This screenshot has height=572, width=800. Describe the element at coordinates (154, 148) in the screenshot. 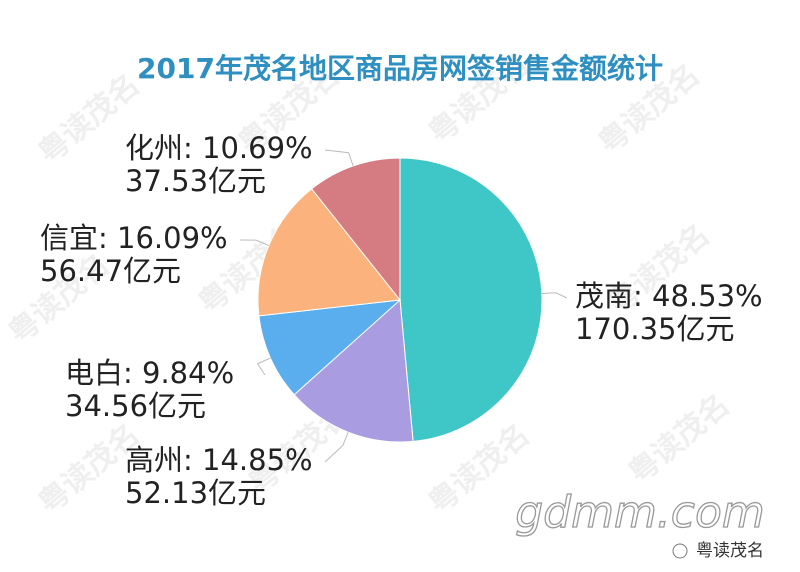

I see `category-name: 化州` at that location.